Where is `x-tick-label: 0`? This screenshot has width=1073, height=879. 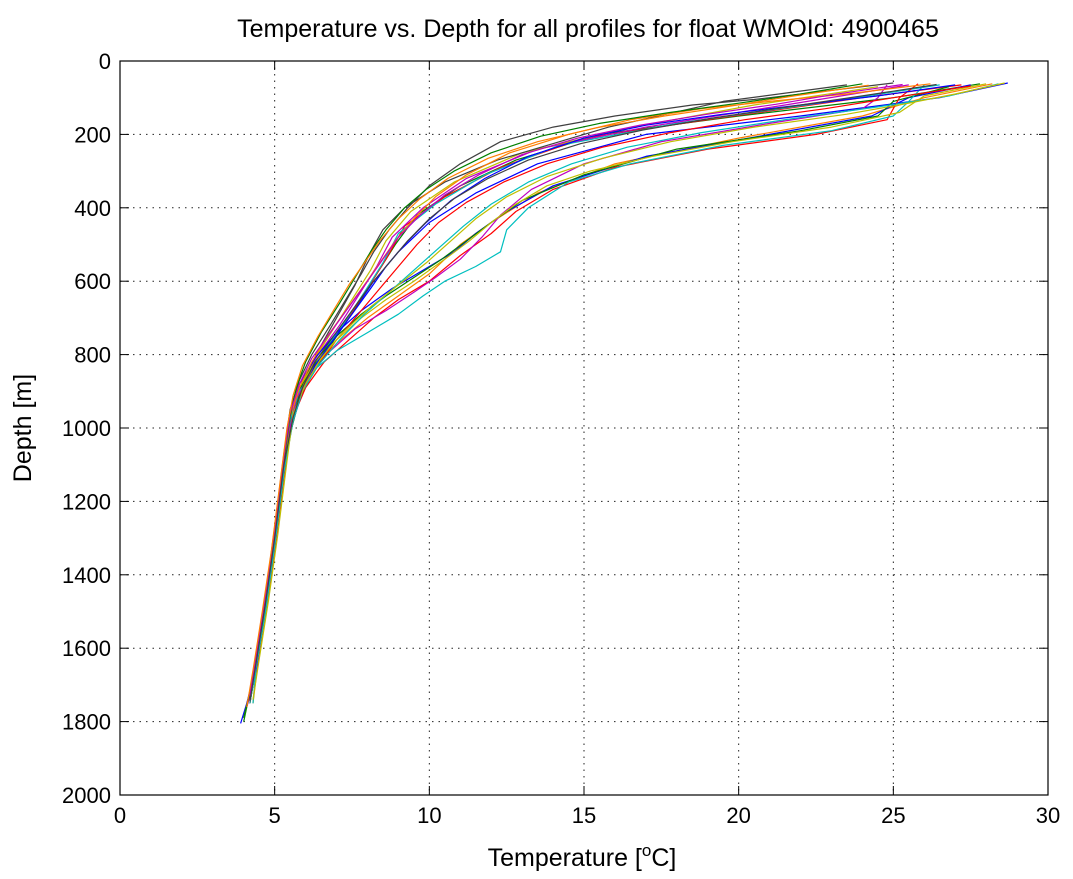 x-tick-label: 0 is located at coordinates (120, 815).